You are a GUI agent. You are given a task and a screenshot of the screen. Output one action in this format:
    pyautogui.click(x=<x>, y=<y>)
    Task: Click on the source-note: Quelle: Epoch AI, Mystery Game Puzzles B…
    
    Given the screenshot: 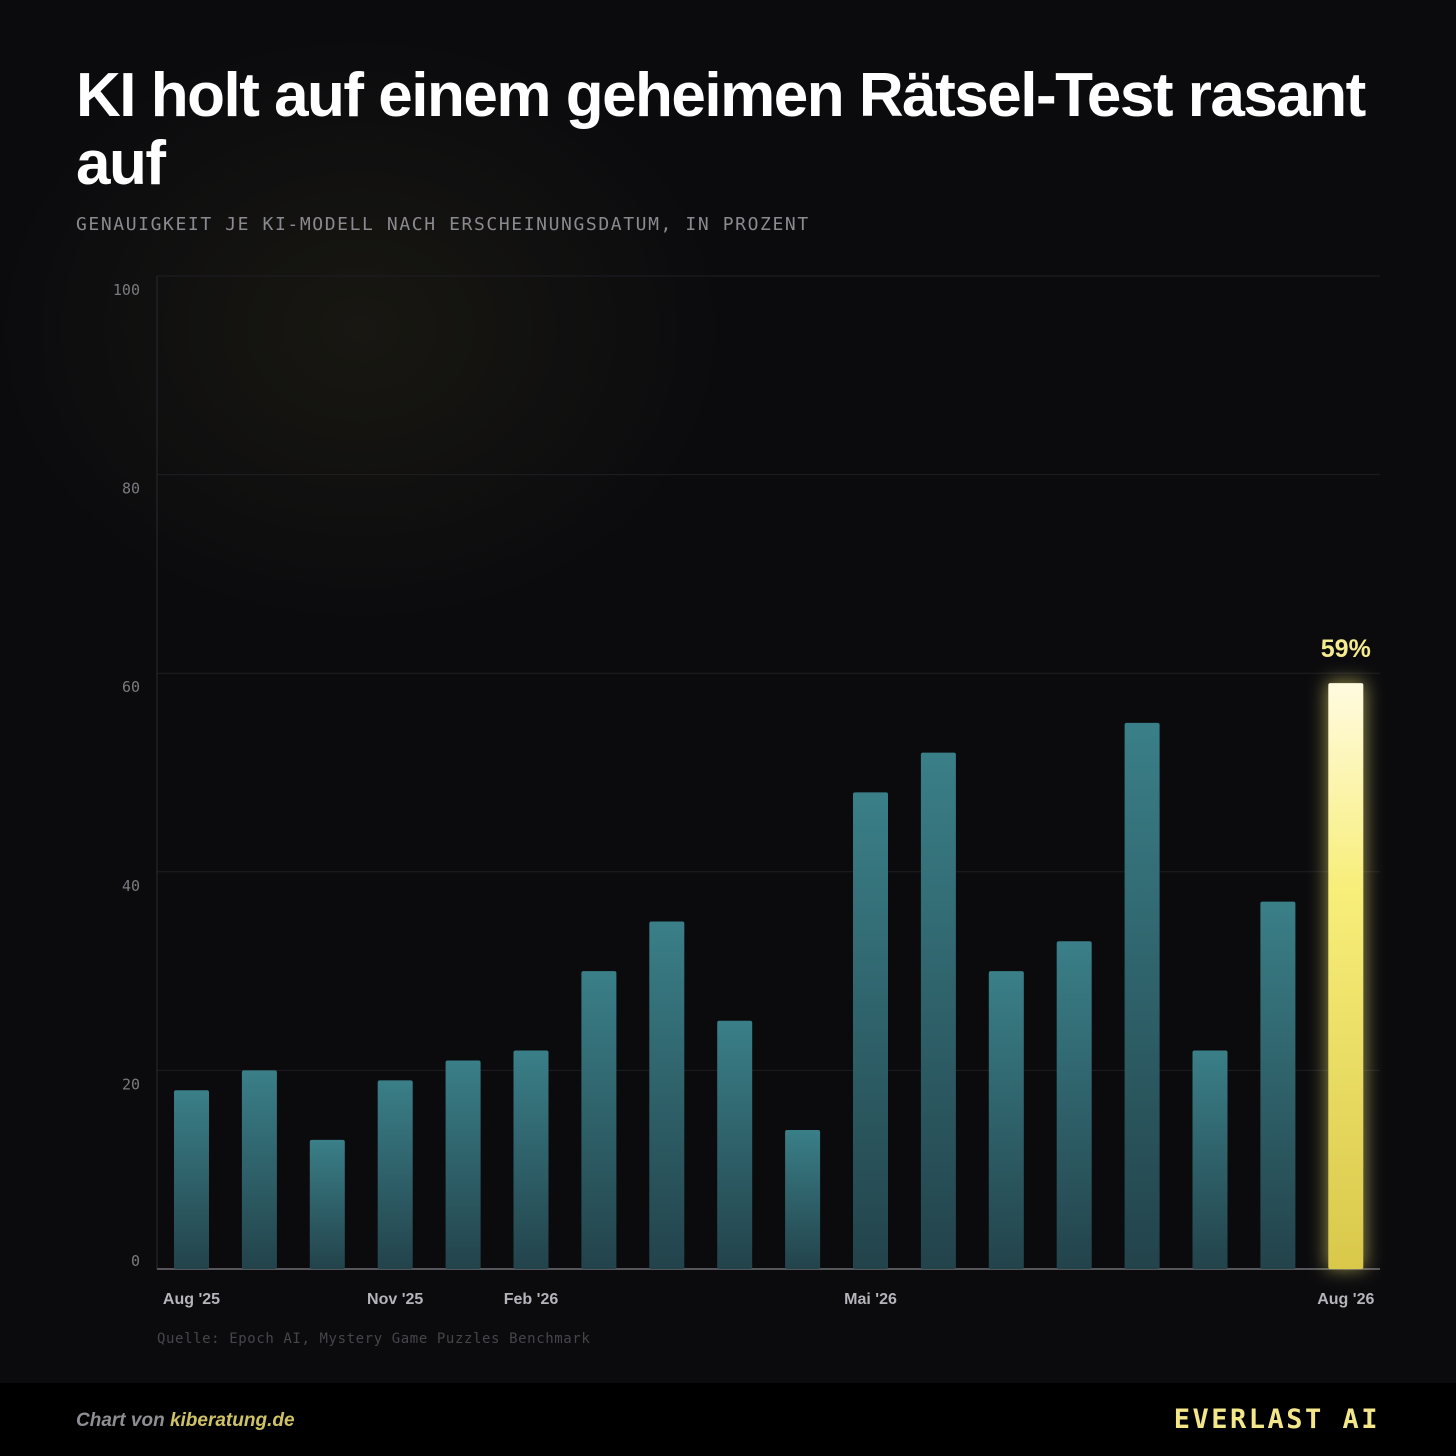 What is the action you would take?
    pyautogui.click(x=374, y=1339)
    